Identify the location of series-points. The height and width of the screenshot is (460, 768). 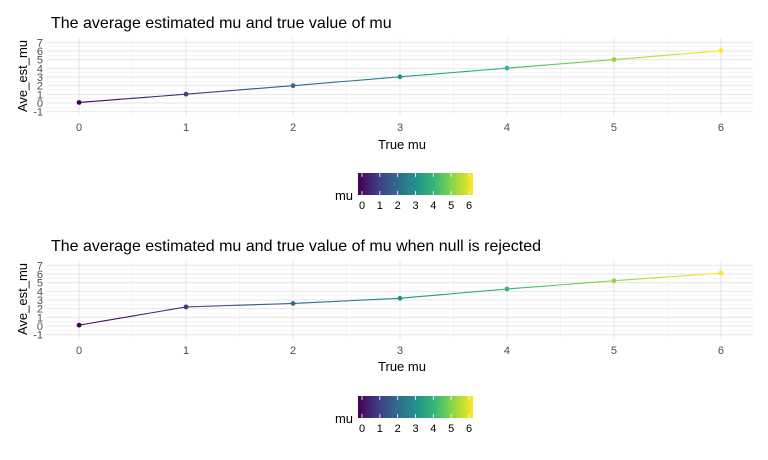
(400, 299).